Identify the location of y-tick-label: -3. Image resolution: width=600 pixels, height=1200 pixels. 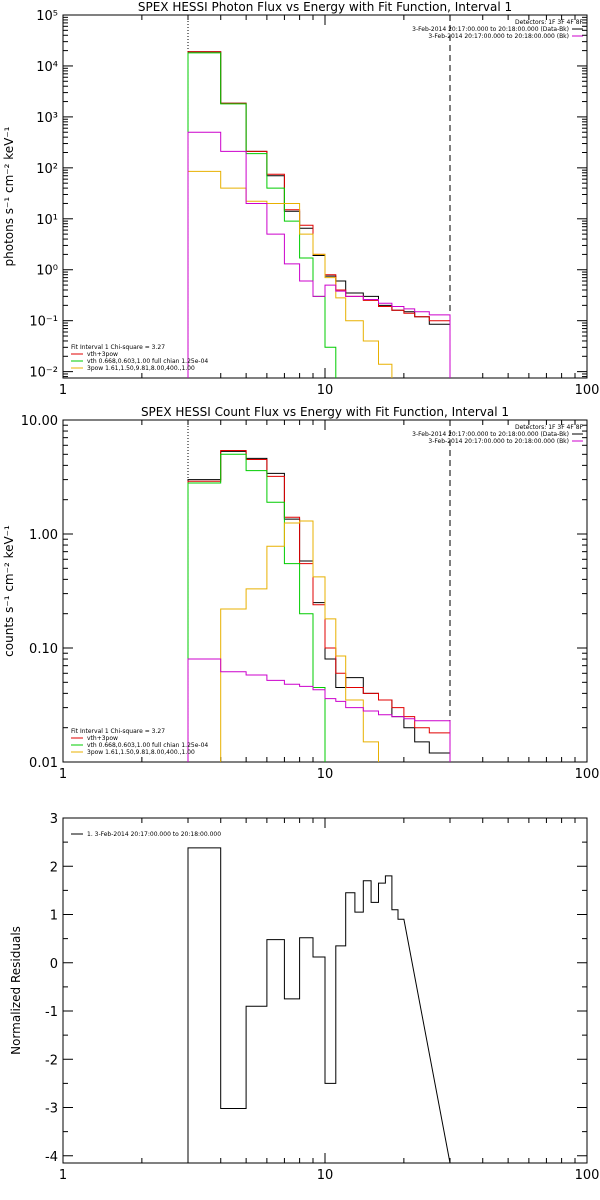
(51, 1109).